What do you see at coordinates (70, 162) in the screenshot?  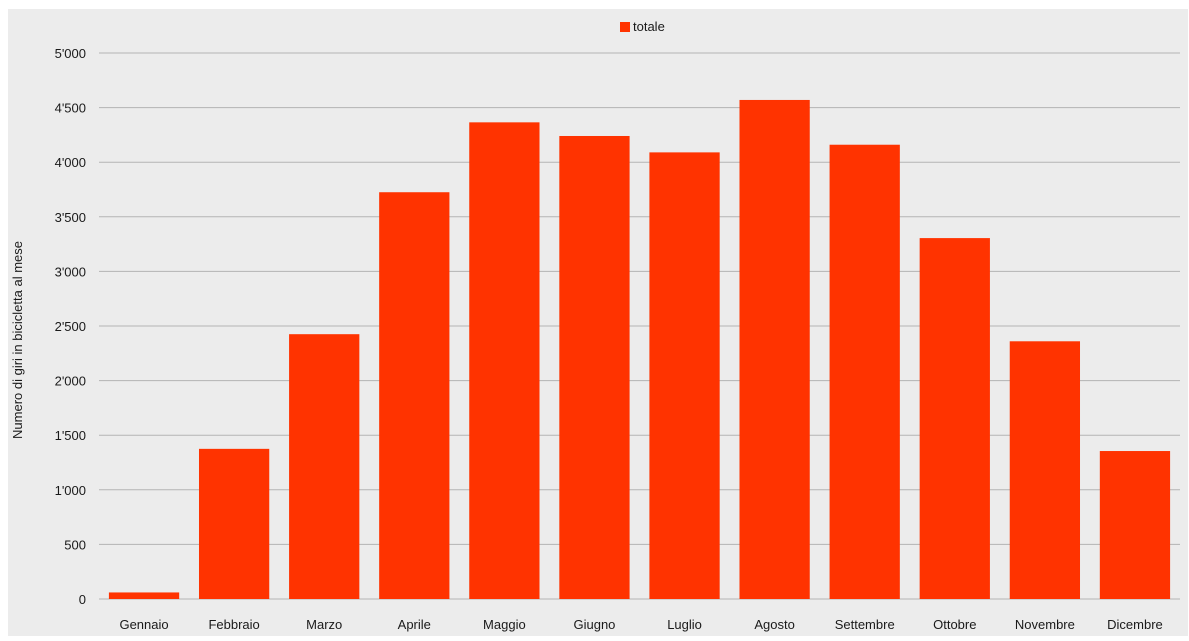 I see `y-tick-label: 4'000` at bounding box center [70, 162].